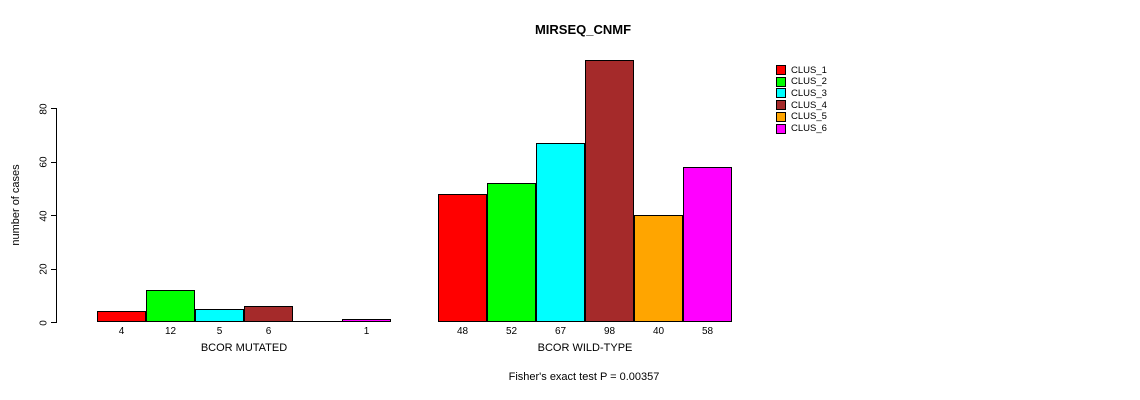  What do you see at coordinates (44, 109) in the screenshot?
I see `y-tick-label: 80` at bounding box center [44, 109].